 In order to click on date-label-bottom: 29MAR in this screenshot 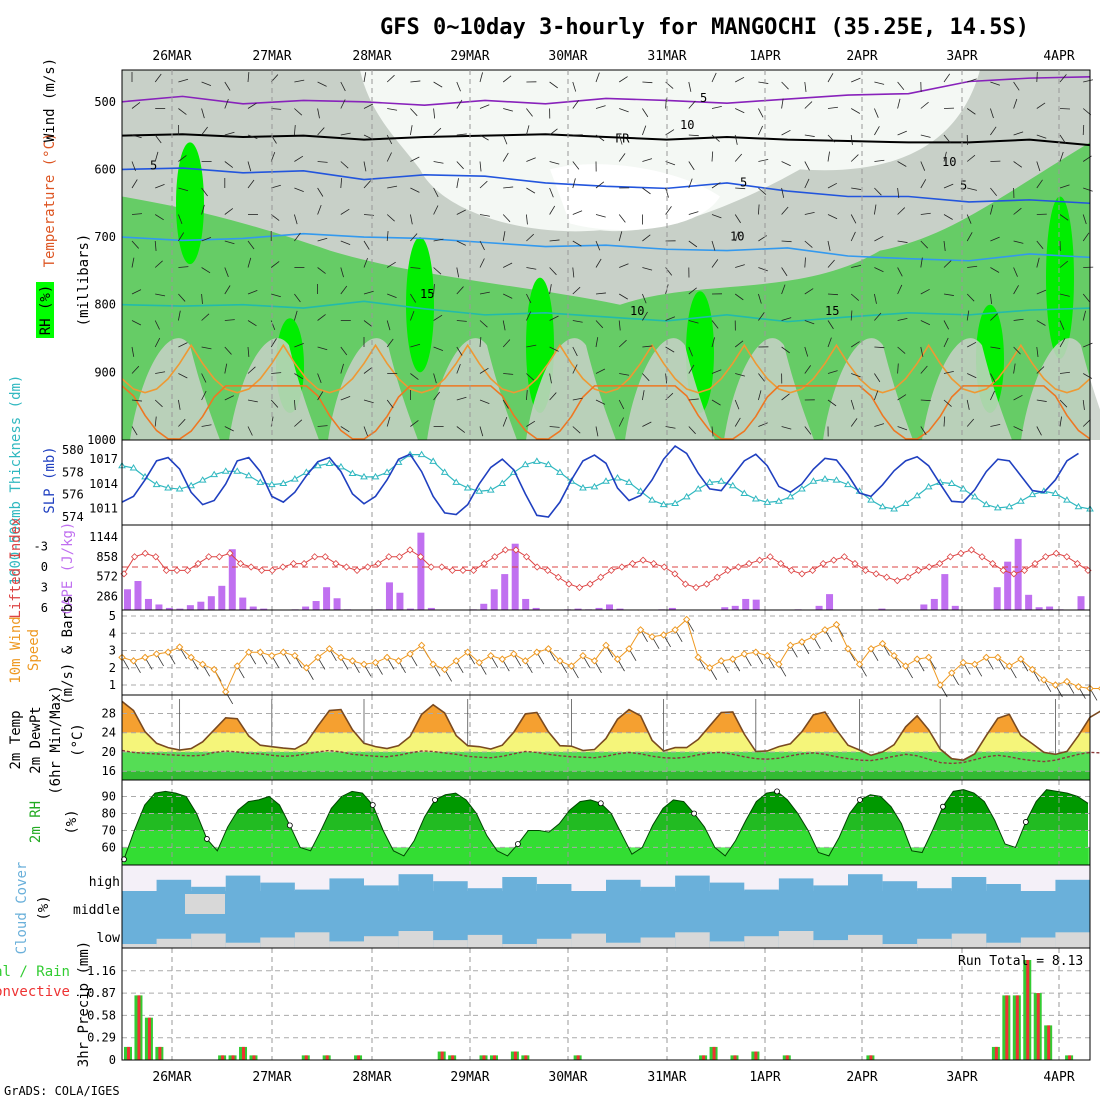, I will do `click(469, 1077)`.